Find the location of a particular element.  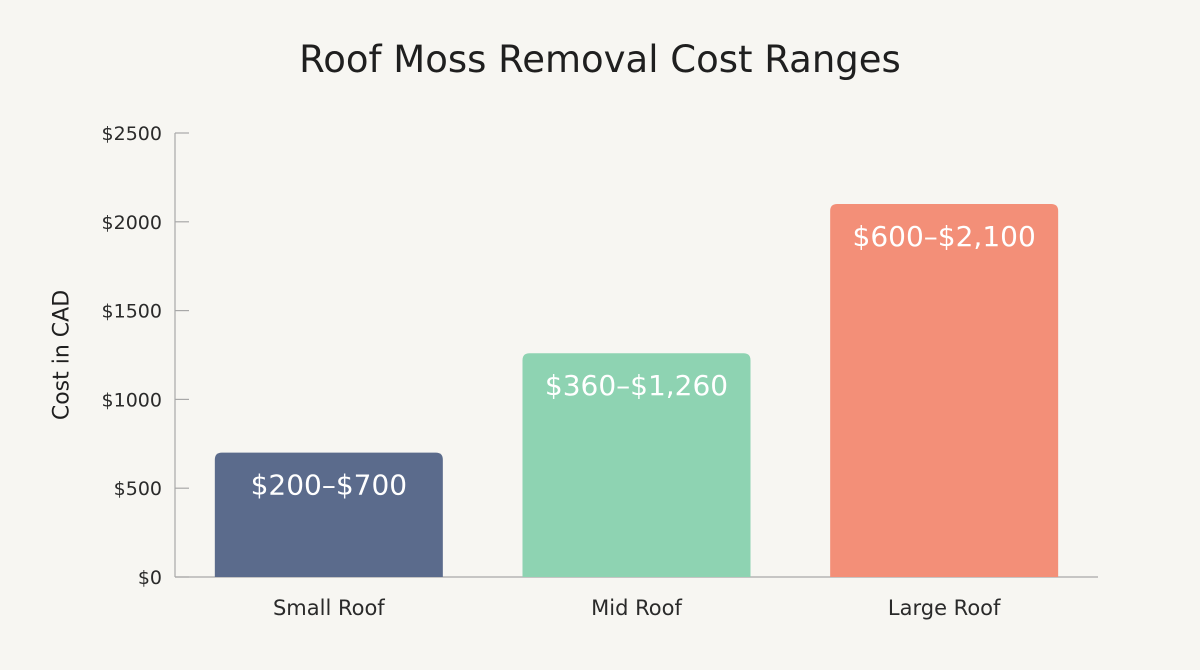

y-tick-label: $1000 is located at coordinates (132, 400).